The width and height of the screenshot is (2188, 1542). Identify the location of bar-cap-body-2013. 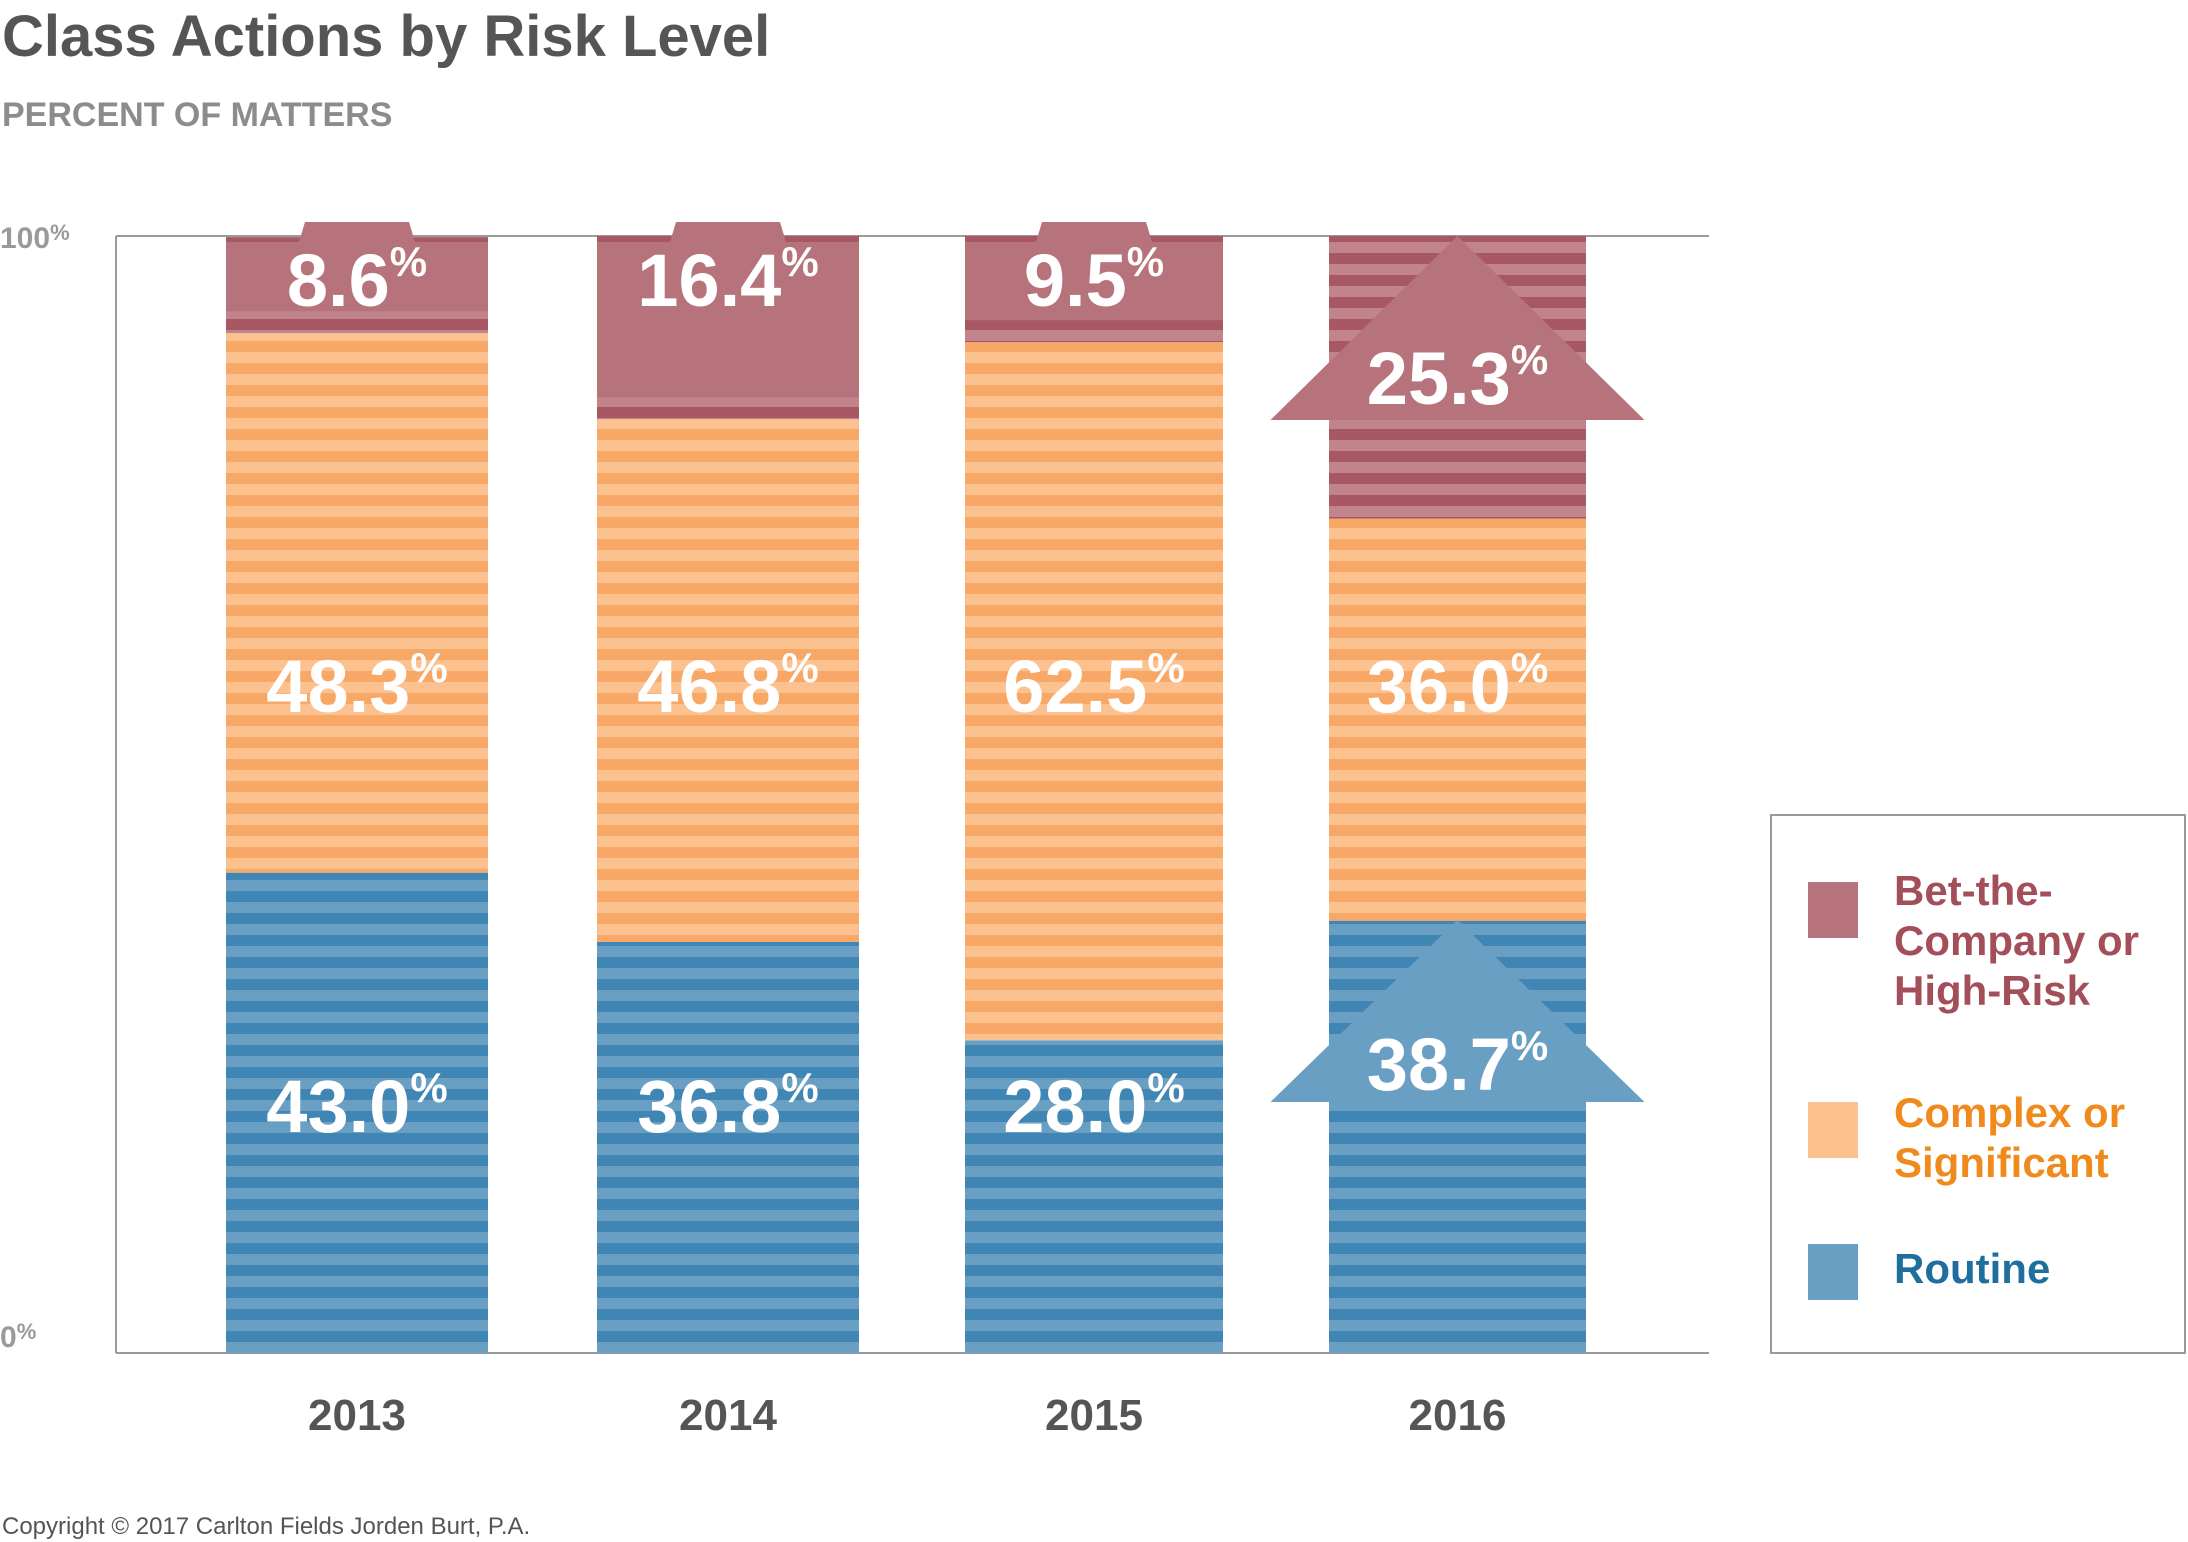
(357, 277).